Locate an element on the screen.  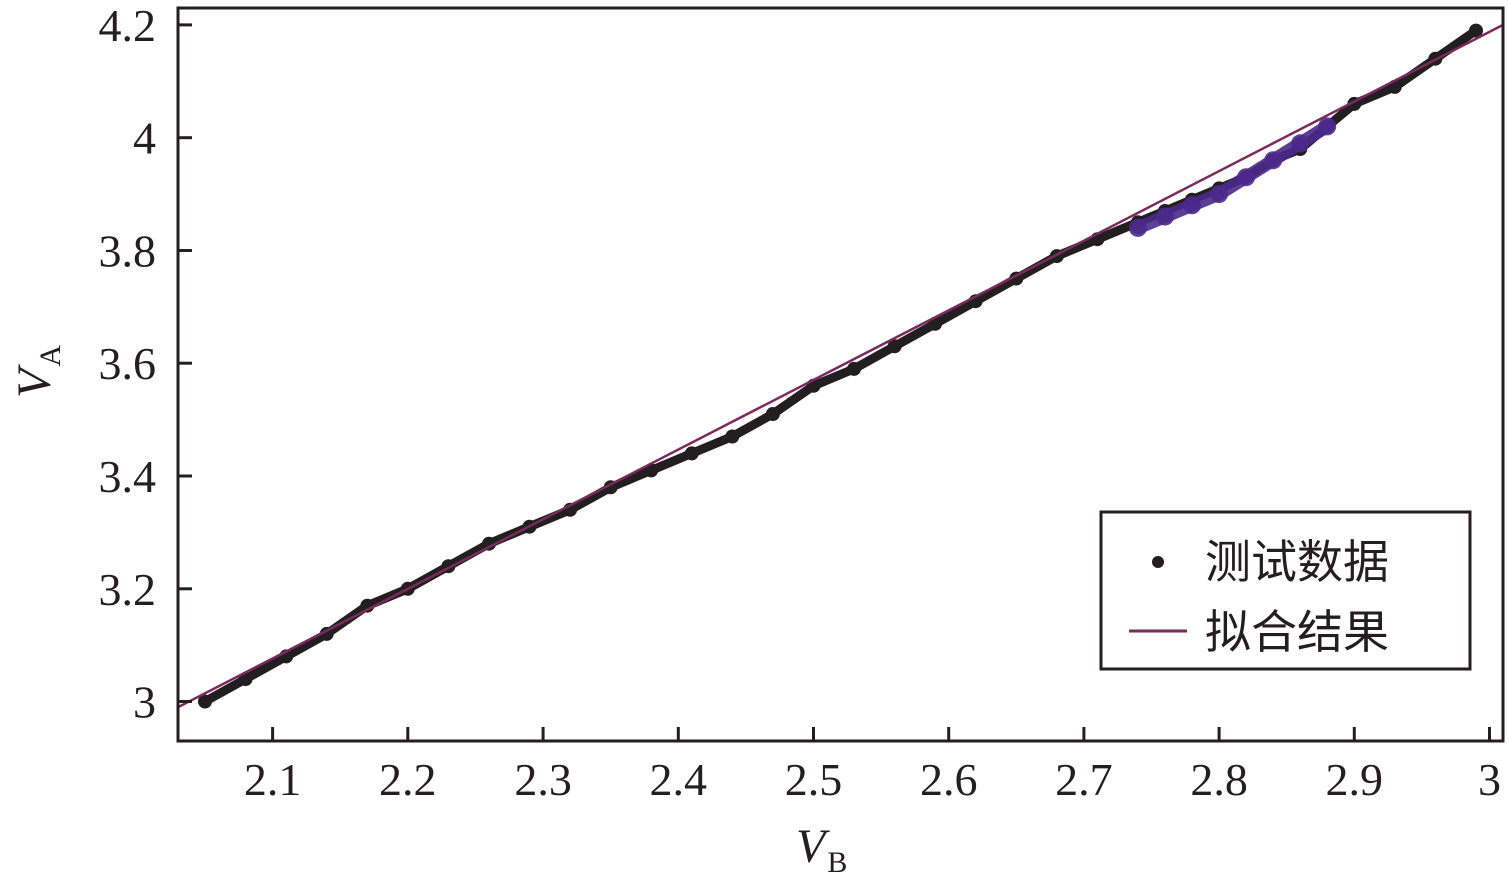
data-trail-secondary is located at coordinates (1313, 134).